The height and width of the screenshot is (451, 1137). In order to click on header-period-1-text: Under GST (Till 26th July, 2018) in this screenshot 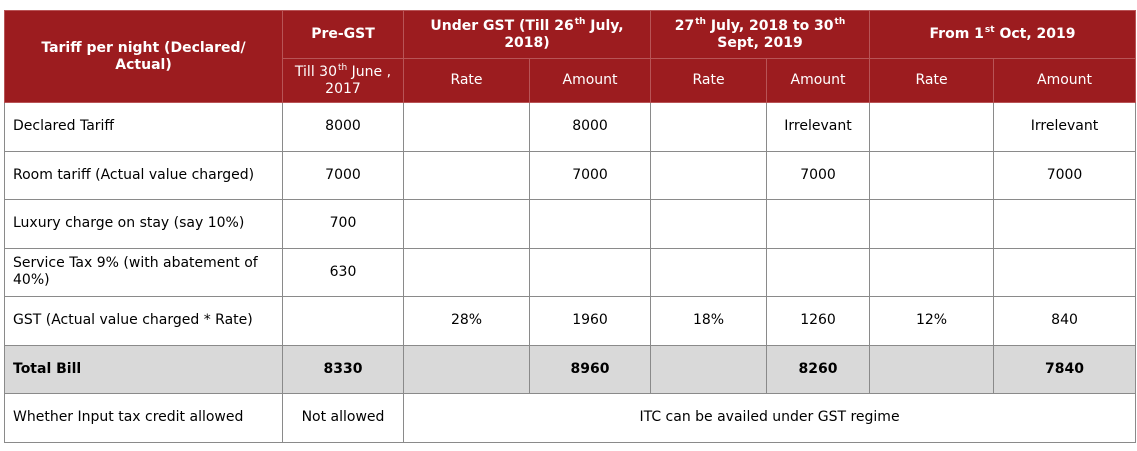, I will do `click(527, 33)`.